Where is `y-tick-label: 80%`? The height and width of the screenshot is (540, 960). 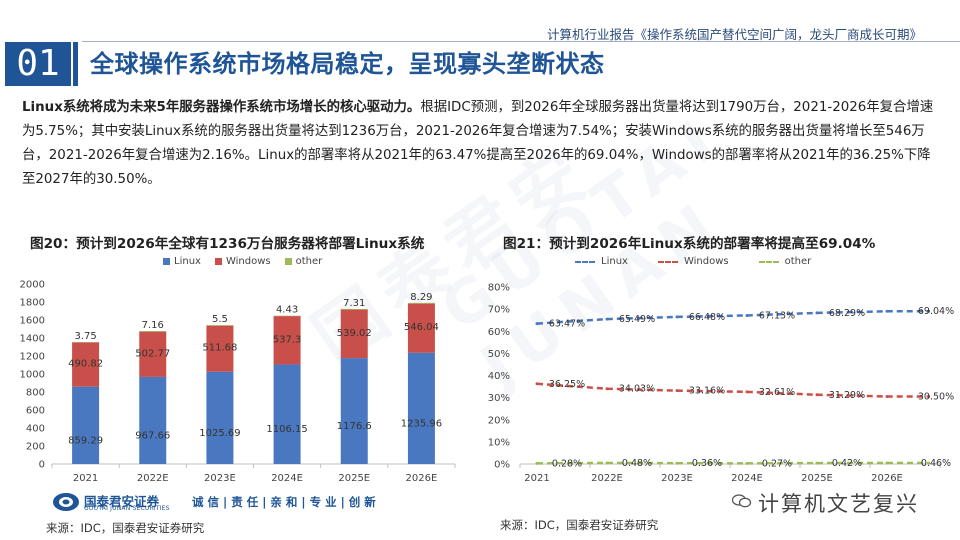 y-tick-label: 80% is located at coordinates (499, 288).